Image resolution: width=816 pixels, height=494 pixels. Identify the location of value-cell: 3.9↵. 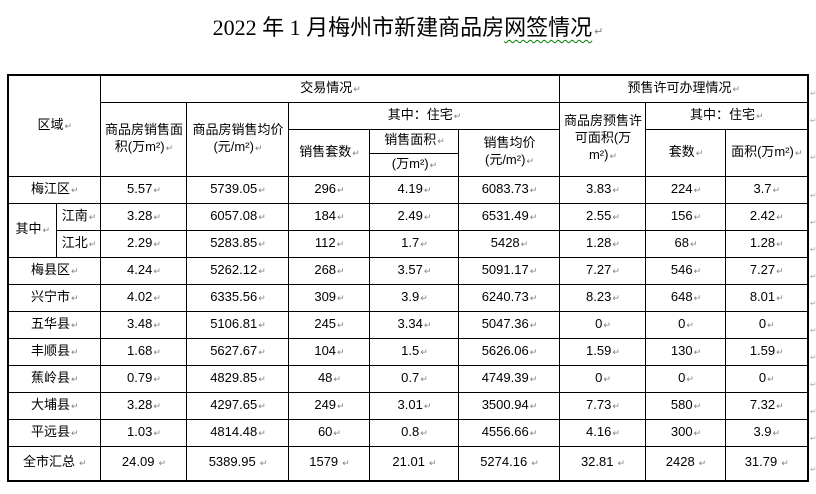
(767, 432).